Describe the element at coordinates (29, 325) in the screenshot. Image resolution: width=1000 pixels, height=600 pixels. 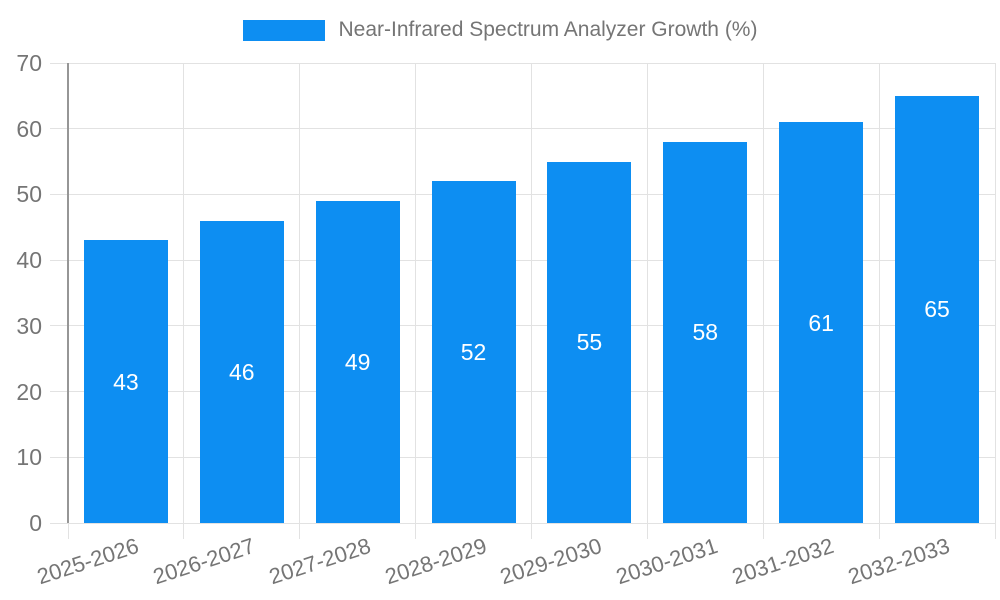
I see `y-axis-label: 30` at that location.